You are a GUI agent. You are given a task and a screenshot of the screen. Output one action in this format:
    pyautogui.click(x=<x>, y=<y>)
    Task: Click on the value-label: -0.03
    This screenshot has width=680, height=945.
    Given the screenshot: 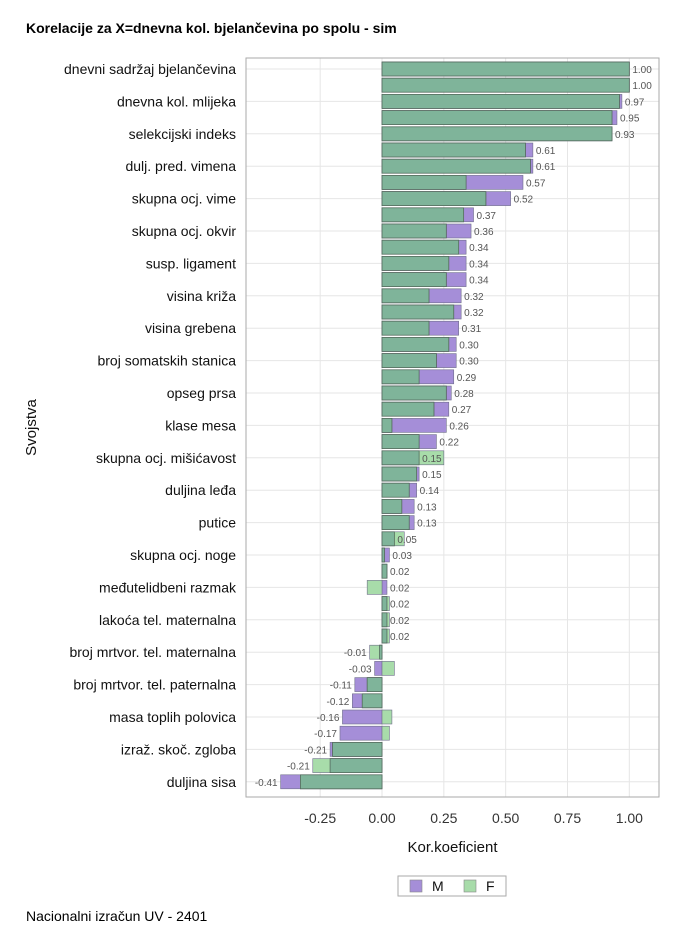 What is the action you would take?
    pyautogui.click(x=360, y=669)
    